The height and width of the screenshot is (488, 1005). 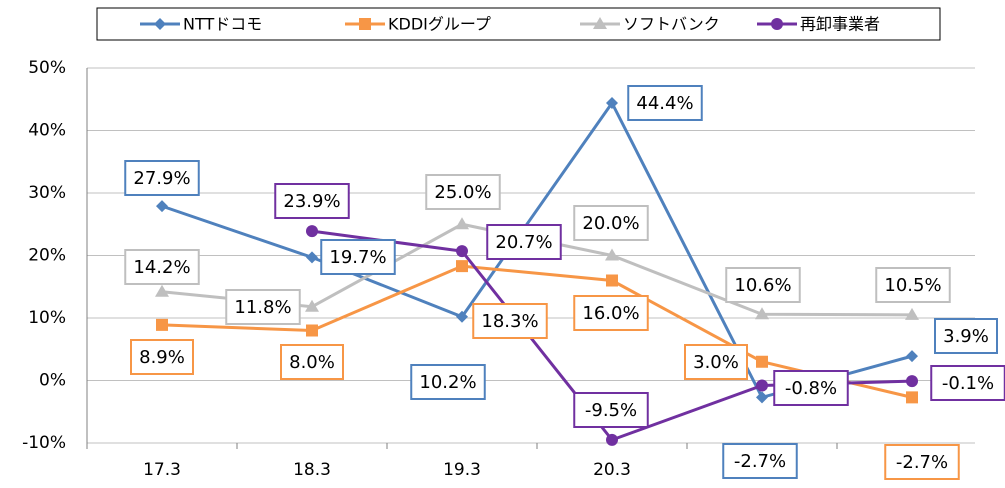 I want to click on data-label: 19.7%, so click(x=357, y=257).